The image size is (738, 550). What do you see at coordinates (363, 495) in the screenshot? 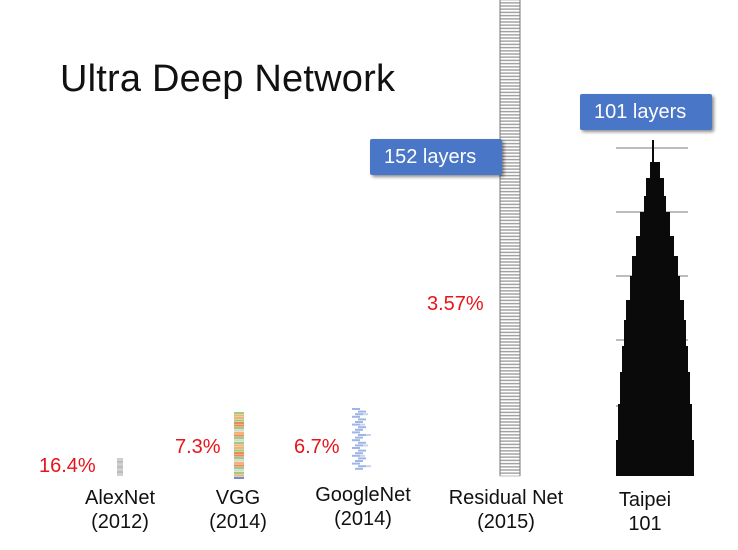
I see `model-name: GoogleNet` at bounding box center [363, 495].